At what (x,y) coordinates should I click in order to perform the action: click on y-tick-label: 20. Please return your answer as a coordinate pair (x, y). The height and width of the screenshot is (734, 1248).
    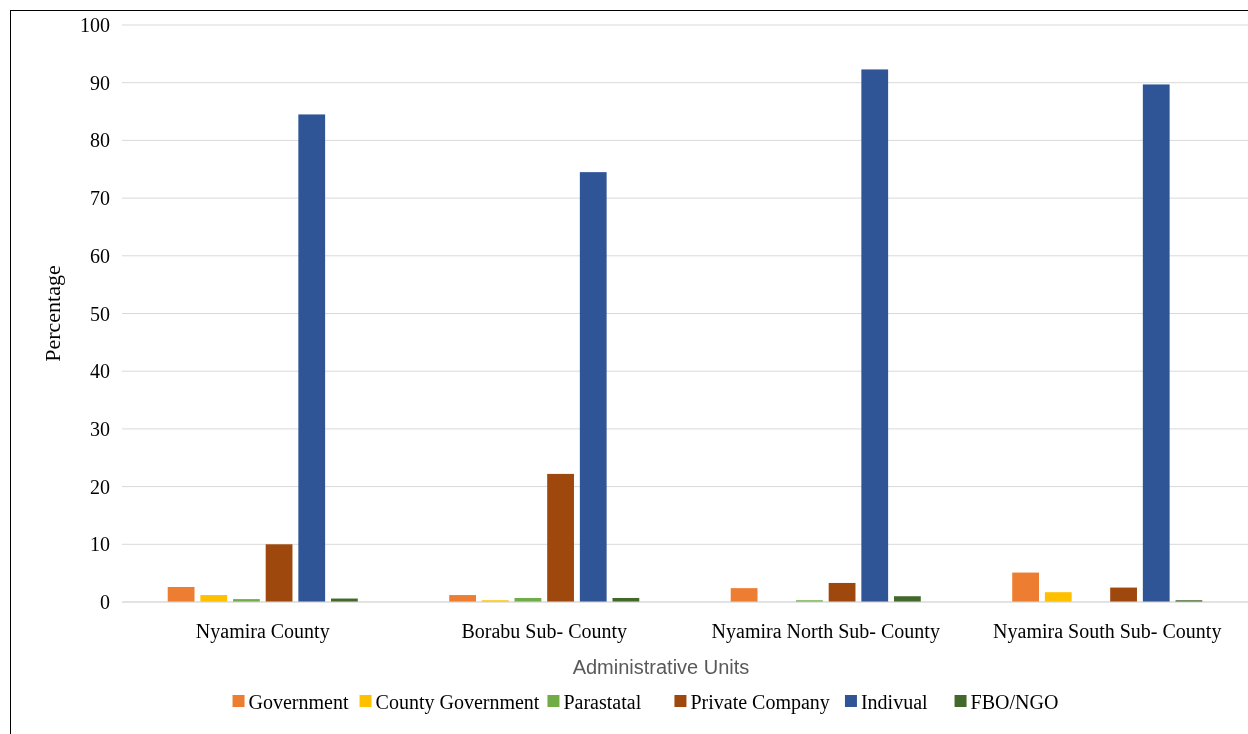
    Looking at the image, I should click on (100, 486).